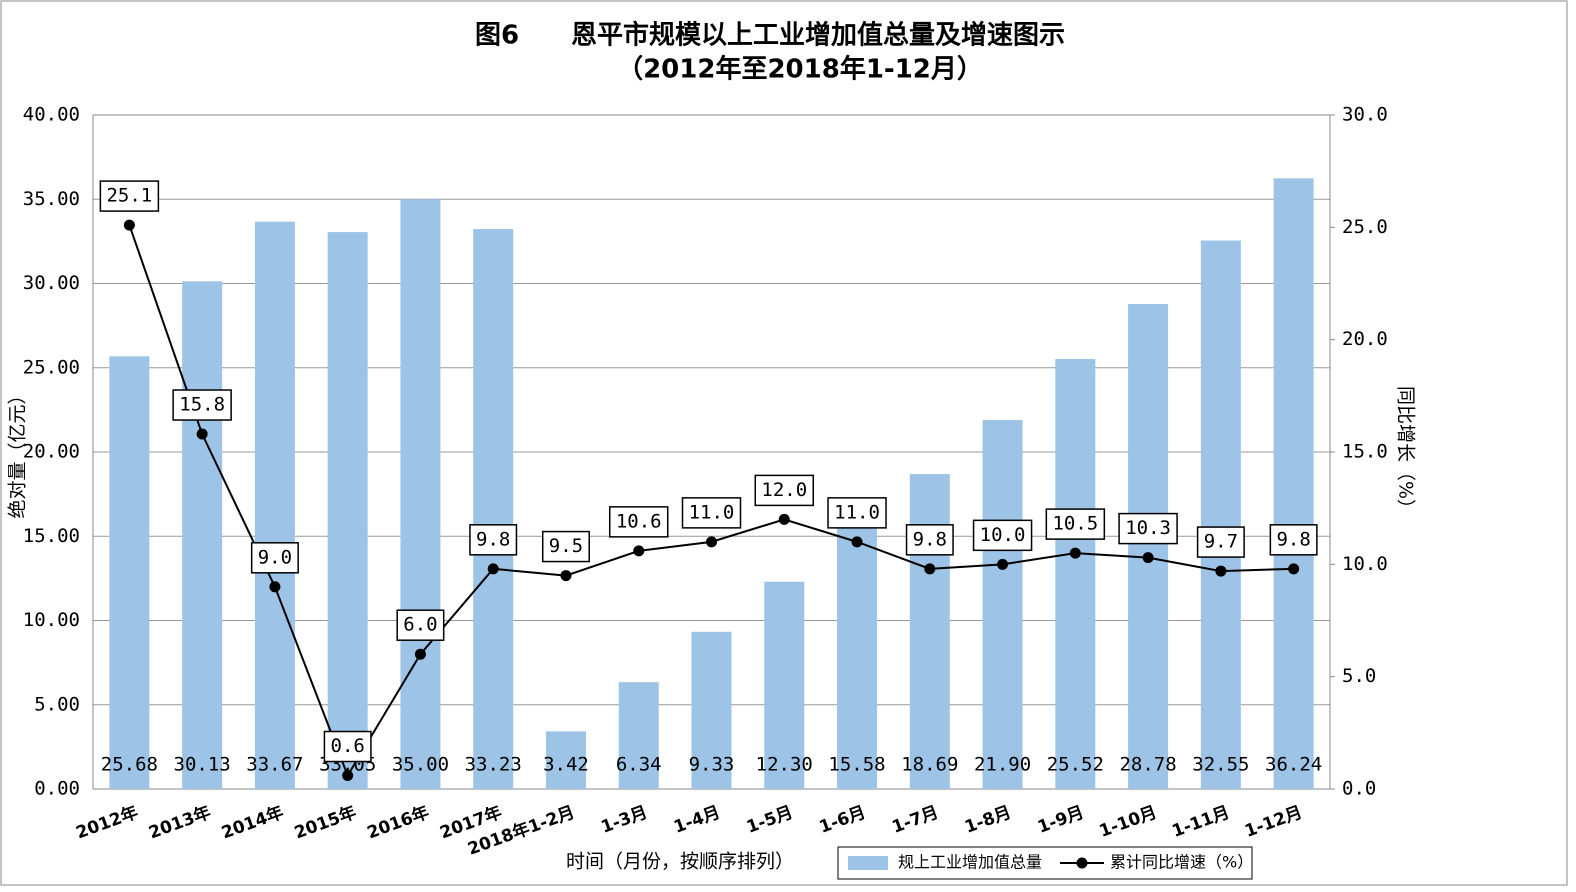 This screenshot has height=892, width=1576. What do you see at coordinates (1365, 227) in the screenshot?
I see `y2-tick-label: 25.0` at bounding box center [1365, 227].